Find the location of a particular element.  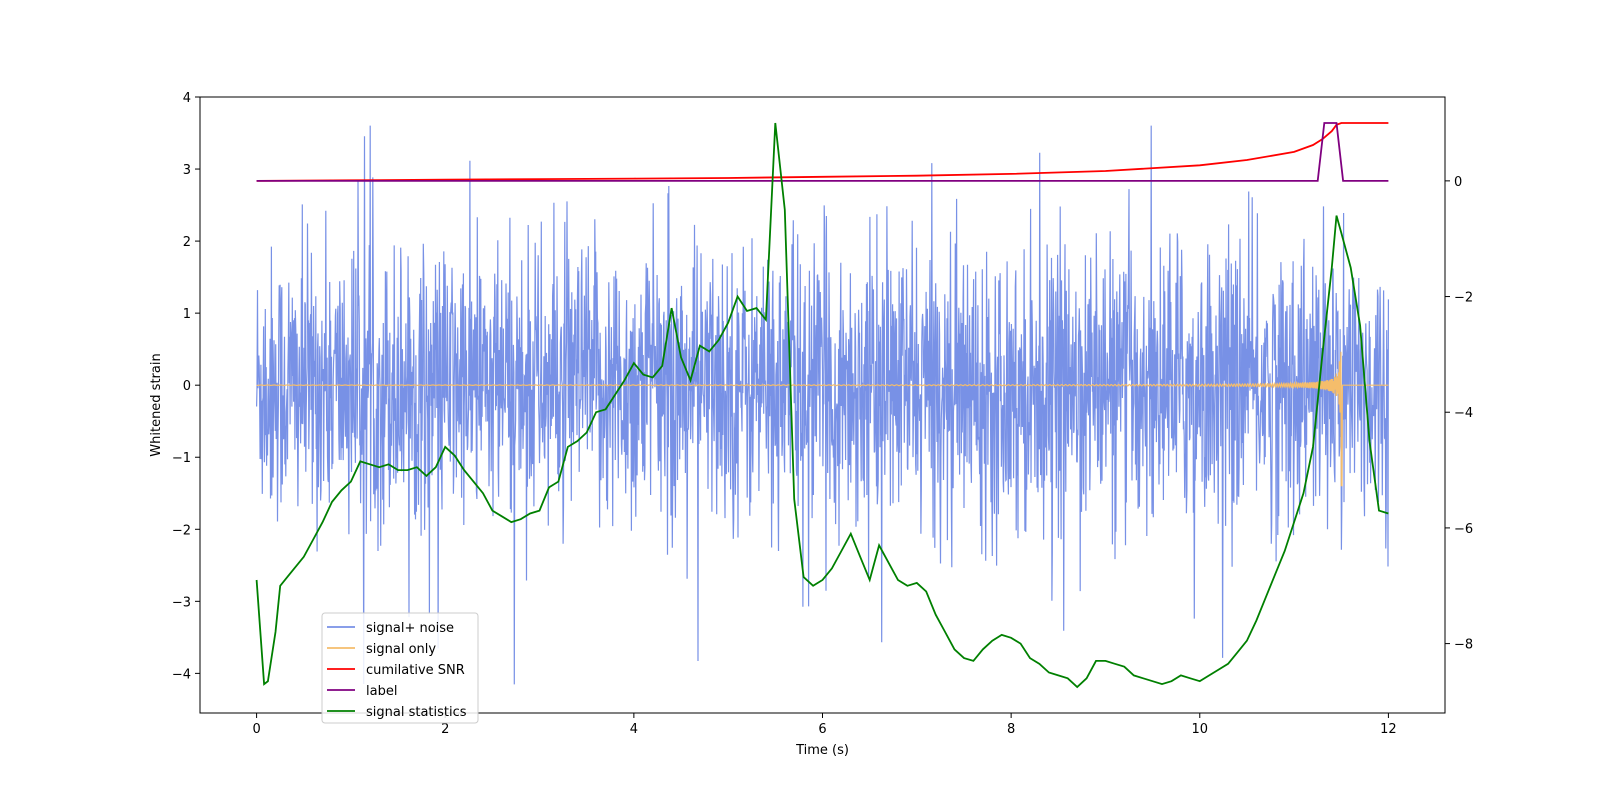

legend-label: cumilative SNR is located at coordinates (415, 670).